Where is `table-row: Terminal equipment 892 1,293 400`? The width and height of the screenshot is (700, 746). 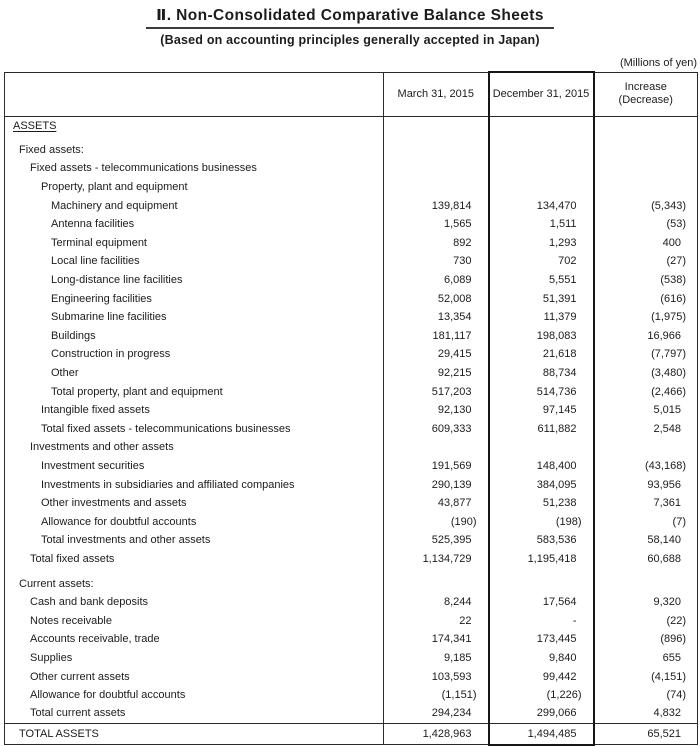
table-row: Terminal equipment 892 1,293 400 is located at coordinates (351, 243).